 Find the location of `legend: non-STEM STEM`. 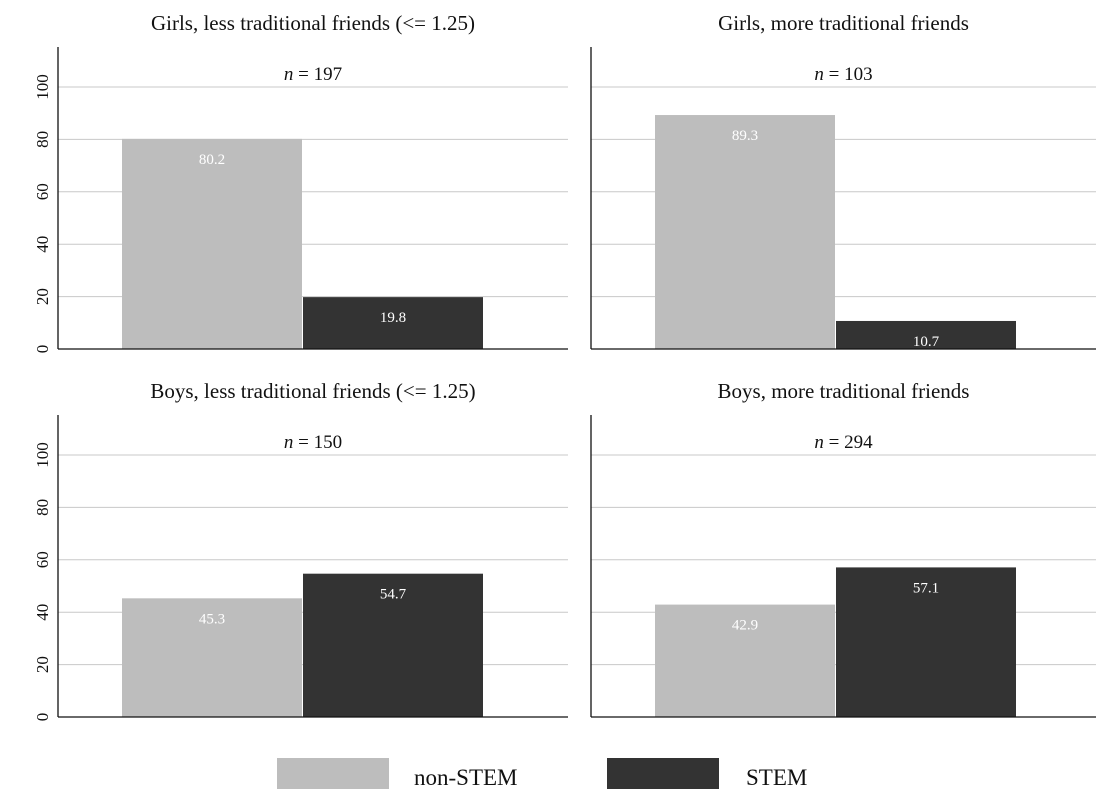

legend: non-STEM STEM is located at coordinates (542, 773).